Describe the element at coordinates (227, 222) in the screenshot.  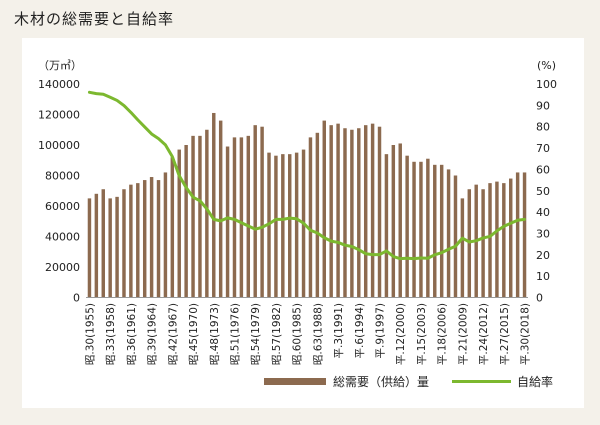
I see `bar-1975` at that location.